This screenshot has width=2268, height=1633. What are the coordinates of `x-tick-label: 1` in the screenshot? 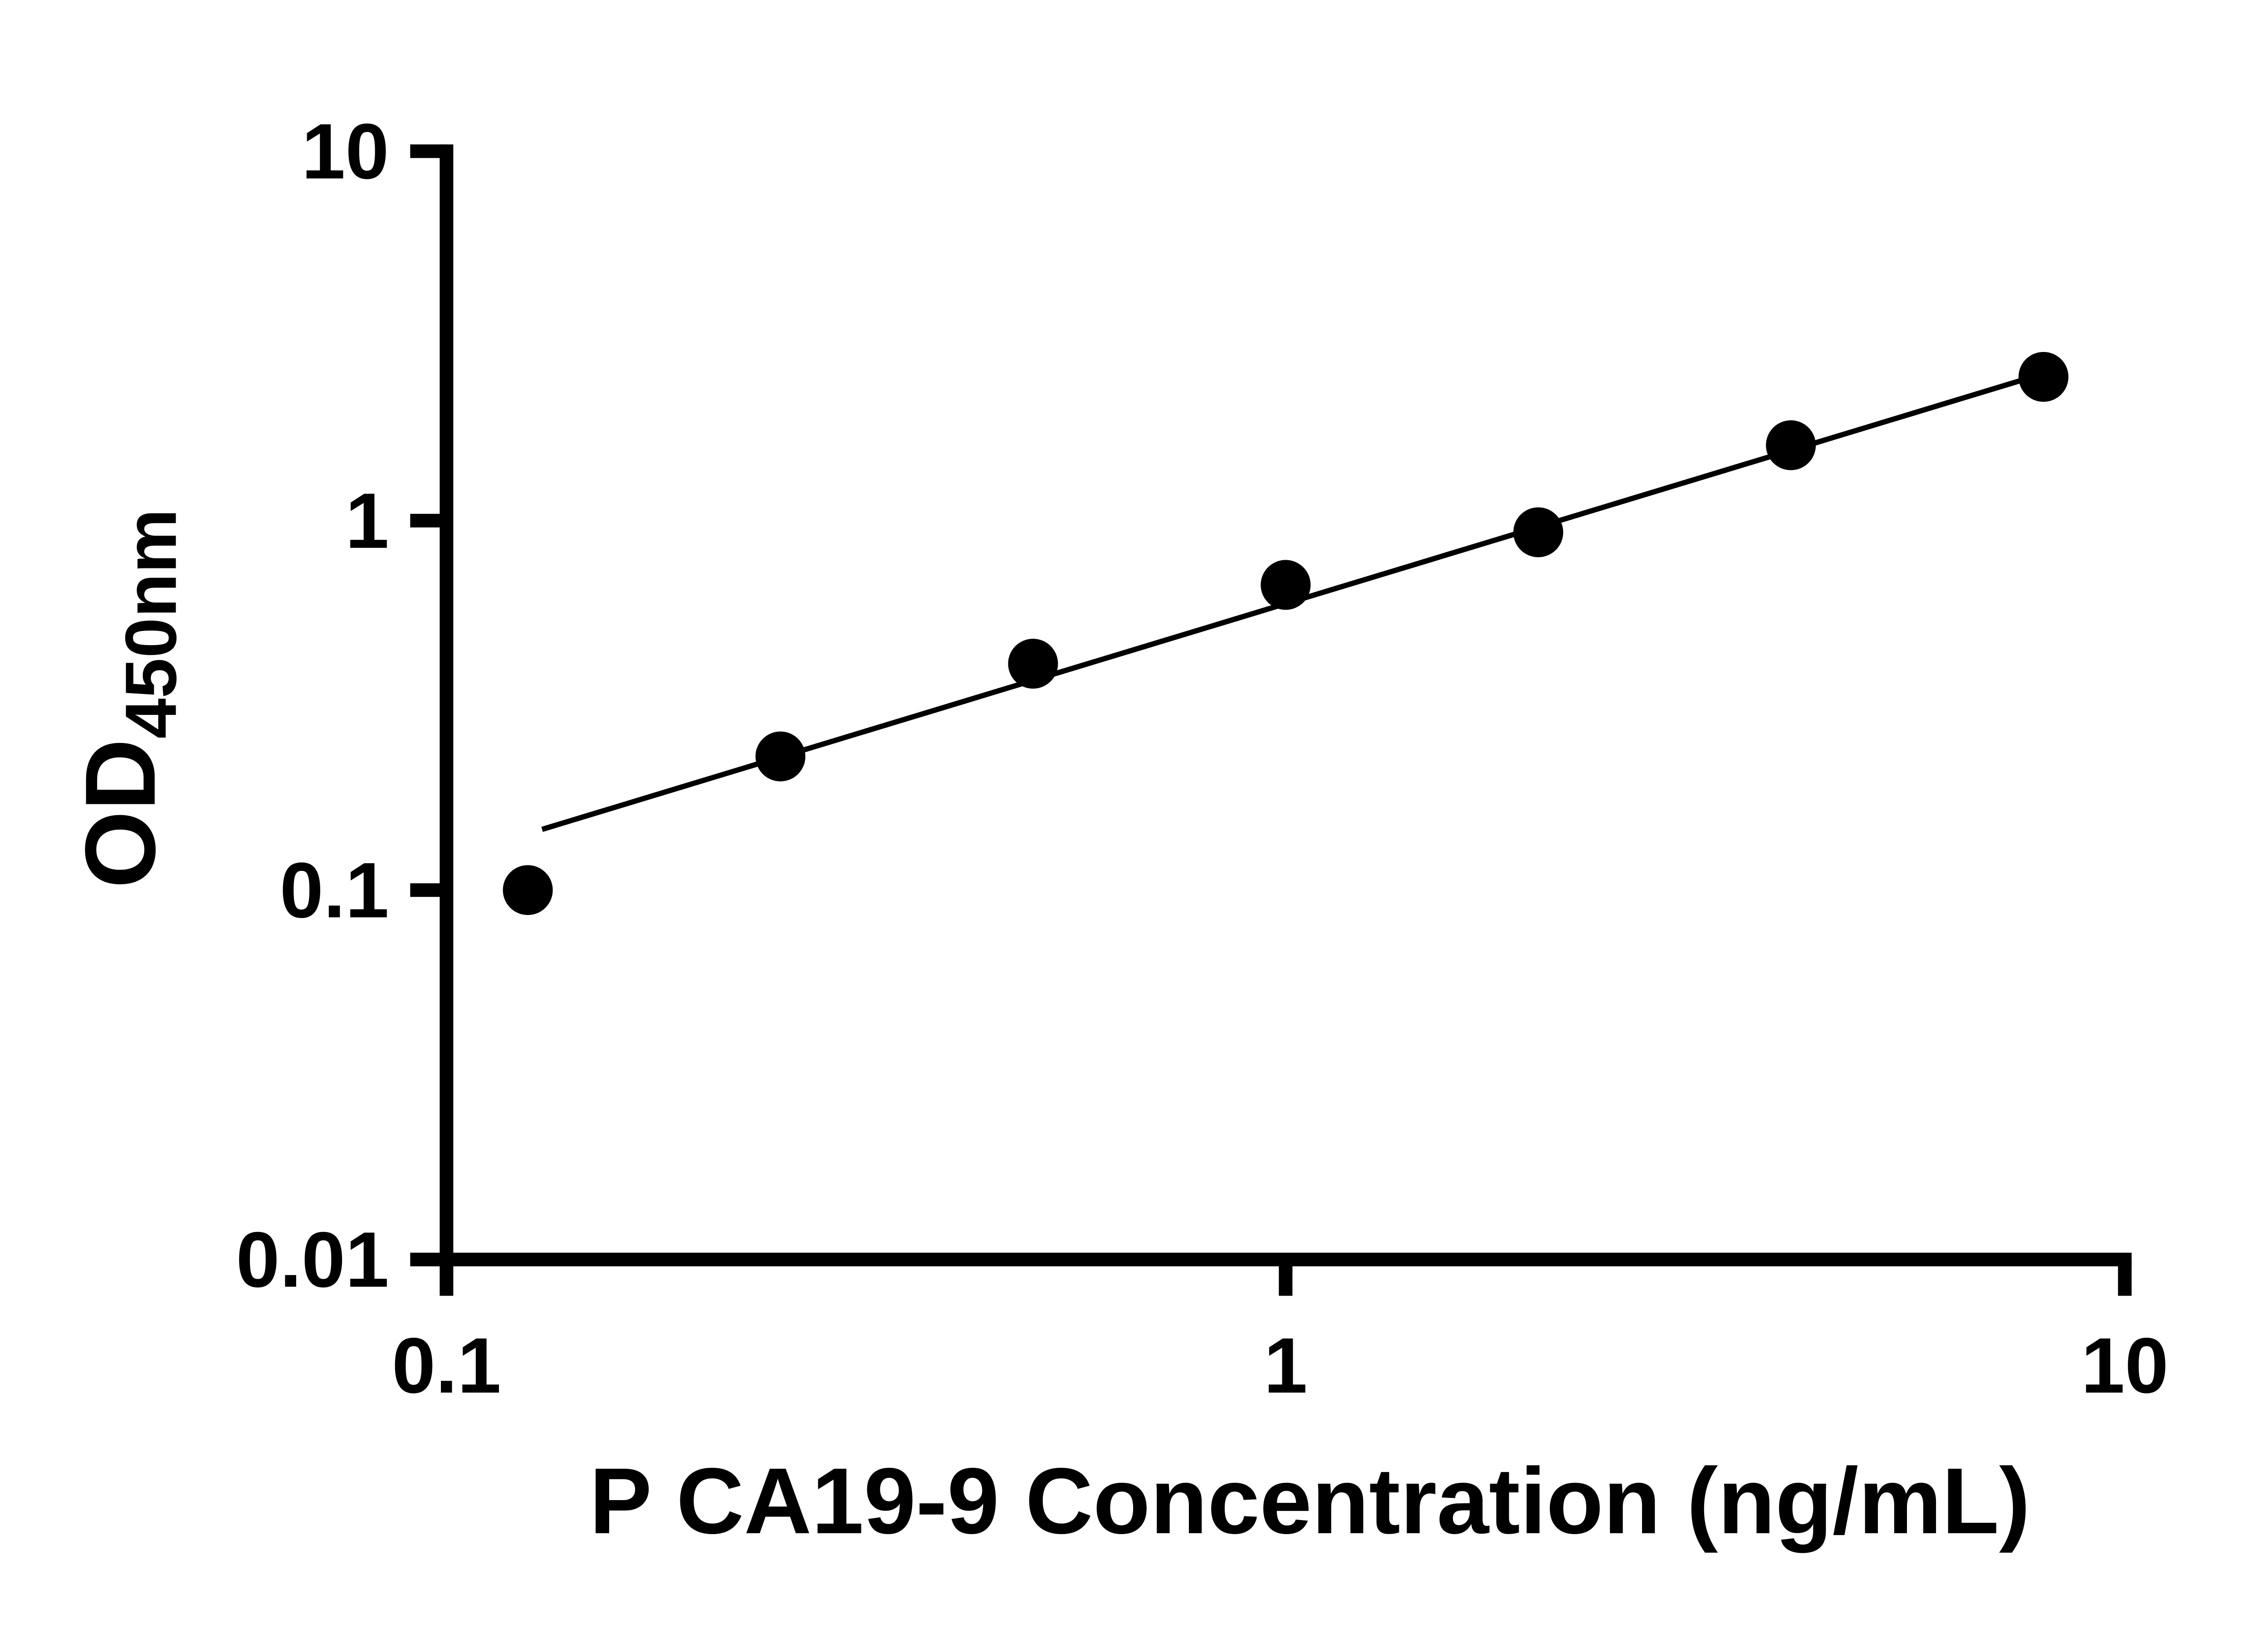 It's located at (1285, 1365).